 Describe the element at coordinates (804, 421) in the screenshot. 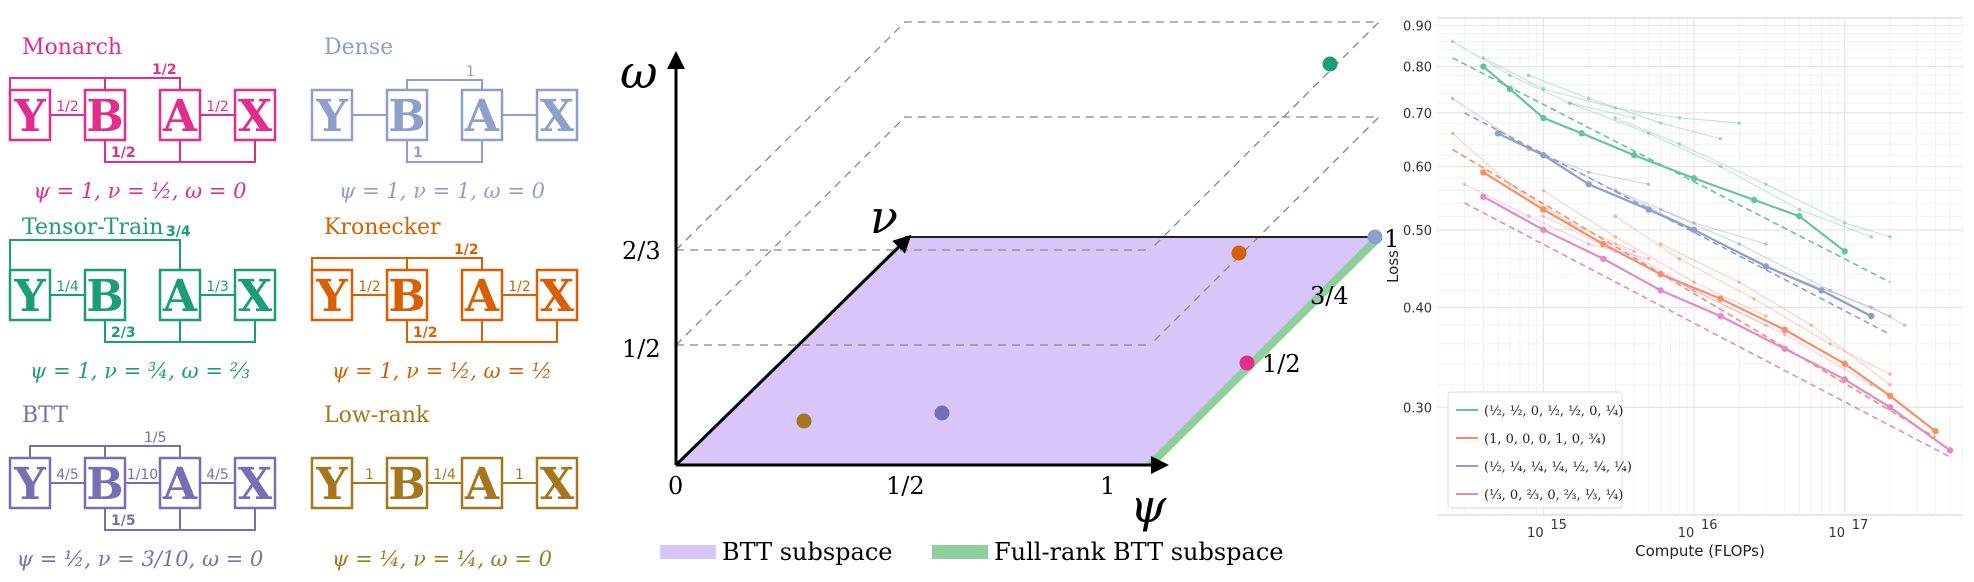

I see `point-low-rank` at that location.